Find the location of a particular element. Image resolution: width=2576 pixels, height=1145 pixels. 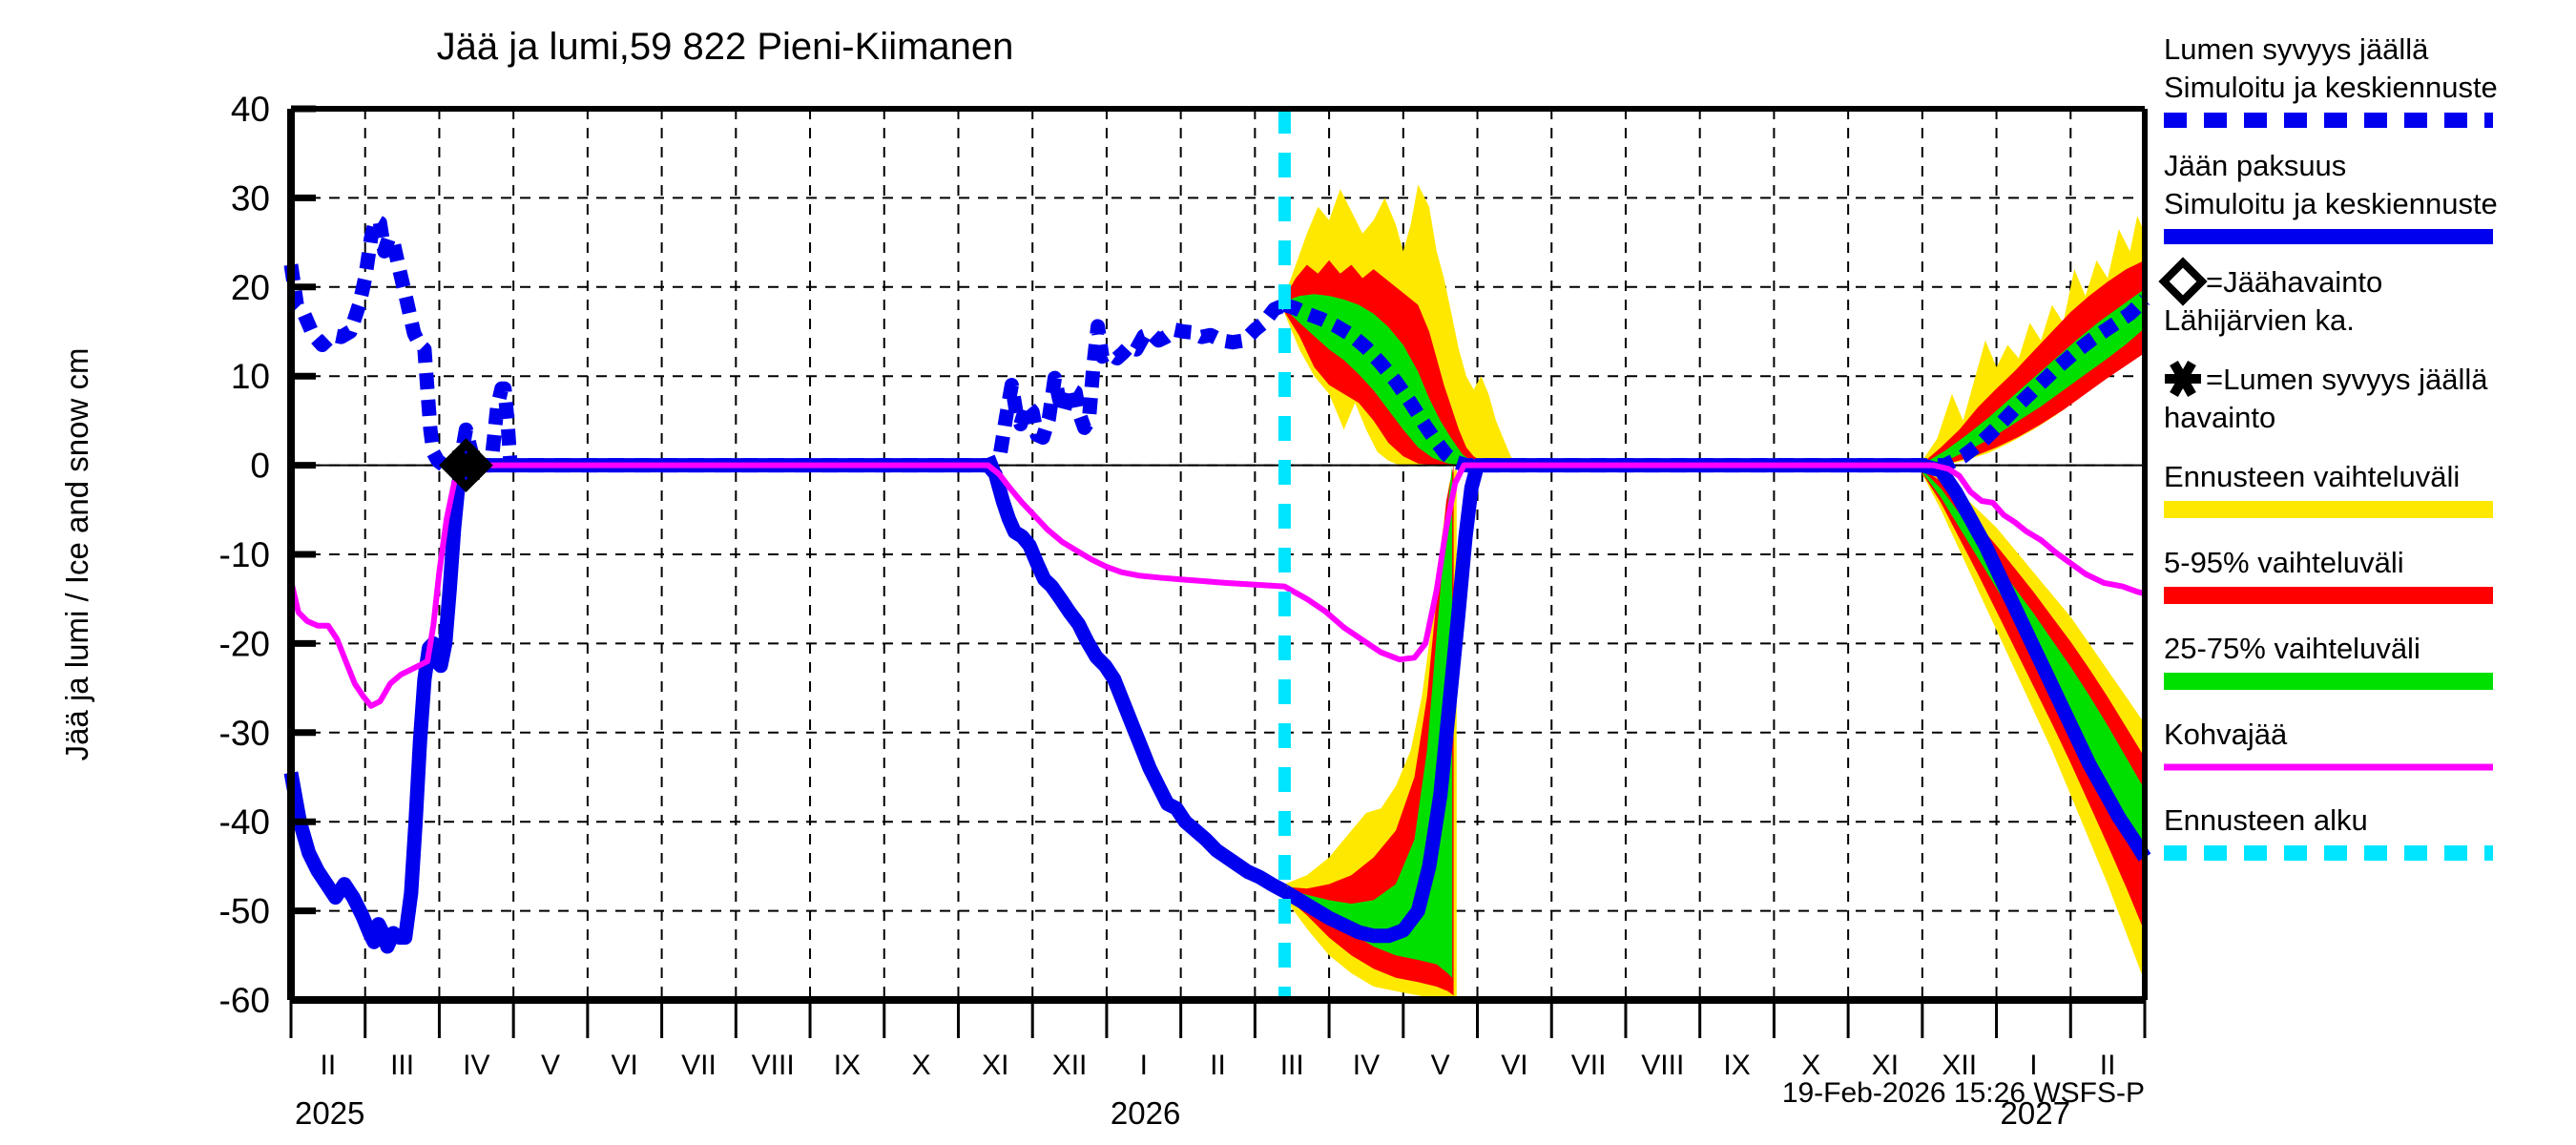

y-tick-label: -60 is located at coordinates (244, 1000).